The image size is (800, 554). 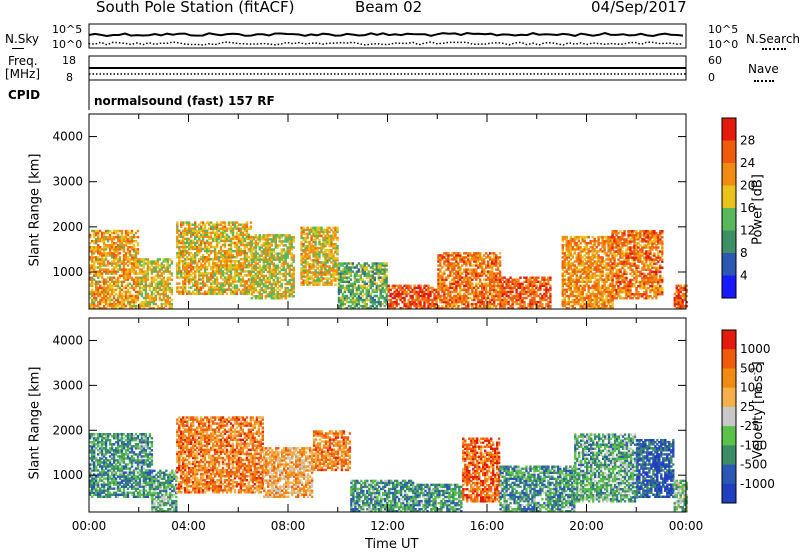 I want to click on nsky-legend-line, so click(x=18, y=48).